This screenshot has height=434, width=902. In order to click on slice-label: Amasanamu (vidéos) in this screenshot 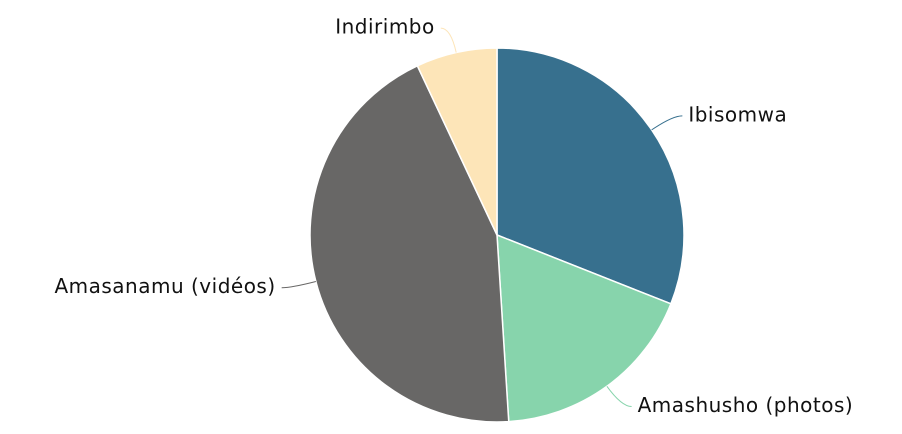, I will do `click(164, 286)`.